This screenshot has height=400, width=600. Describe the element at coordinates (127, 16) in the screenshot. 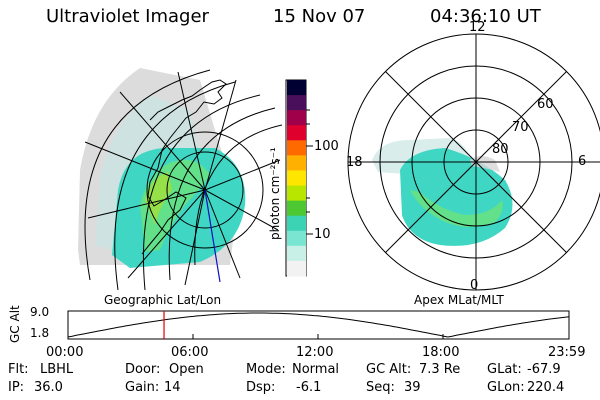

I see `instrument-title: Ultraviolet Imager` at that location.